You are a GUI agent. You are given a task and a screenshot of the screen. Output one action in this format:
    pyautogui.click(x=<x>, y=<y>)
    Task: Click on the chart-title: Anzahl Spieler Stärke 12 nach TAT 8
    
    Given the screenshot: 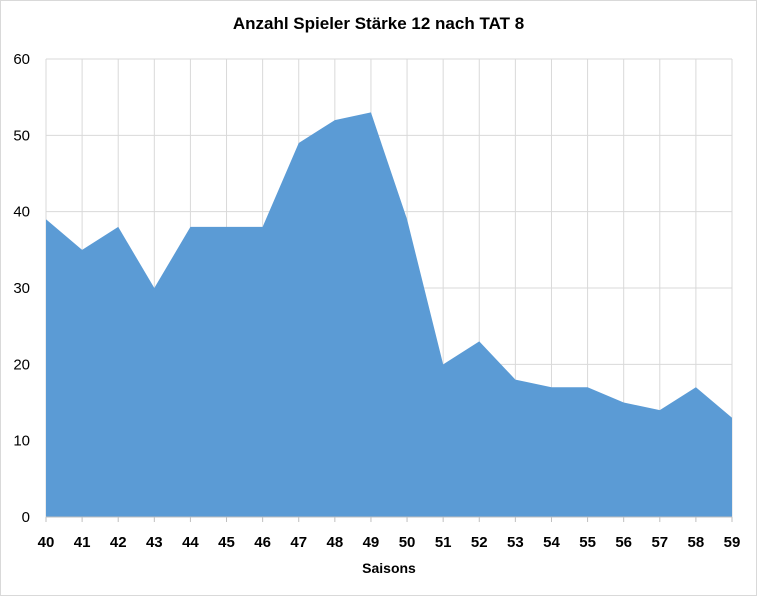 What is the action you would take?
    pyautogui.click(x=378, y=23)
    